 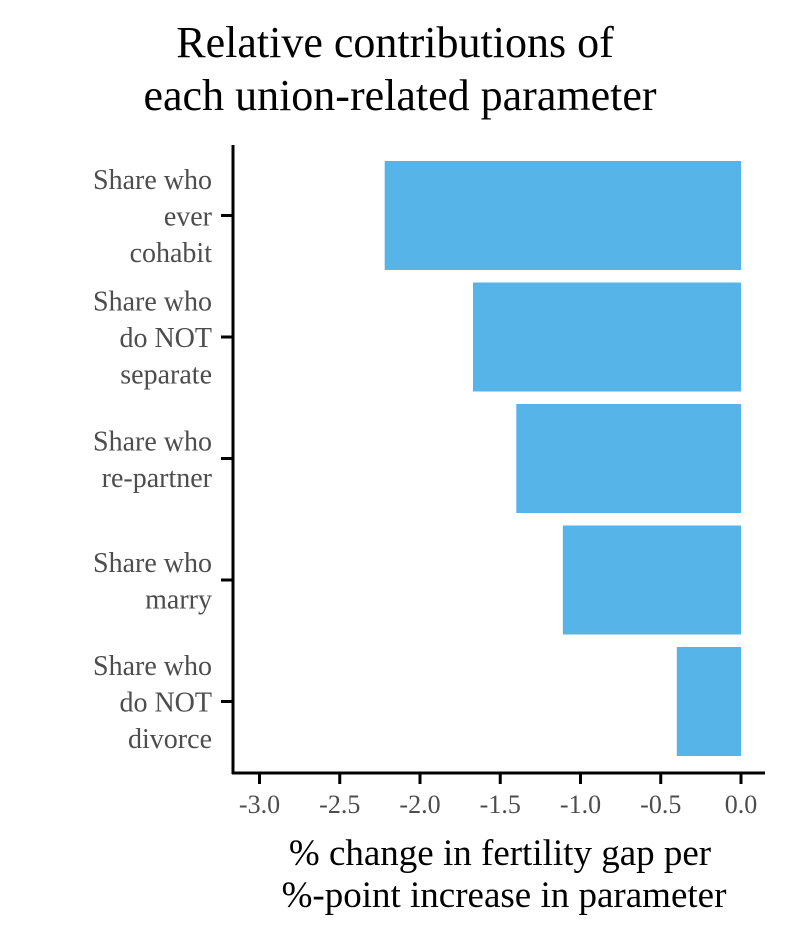 What do you see at coordinates (395, 42) in the screenshot?
I see `chart-title-line-1: Relative contributions of` at bounding box center [395, 42].